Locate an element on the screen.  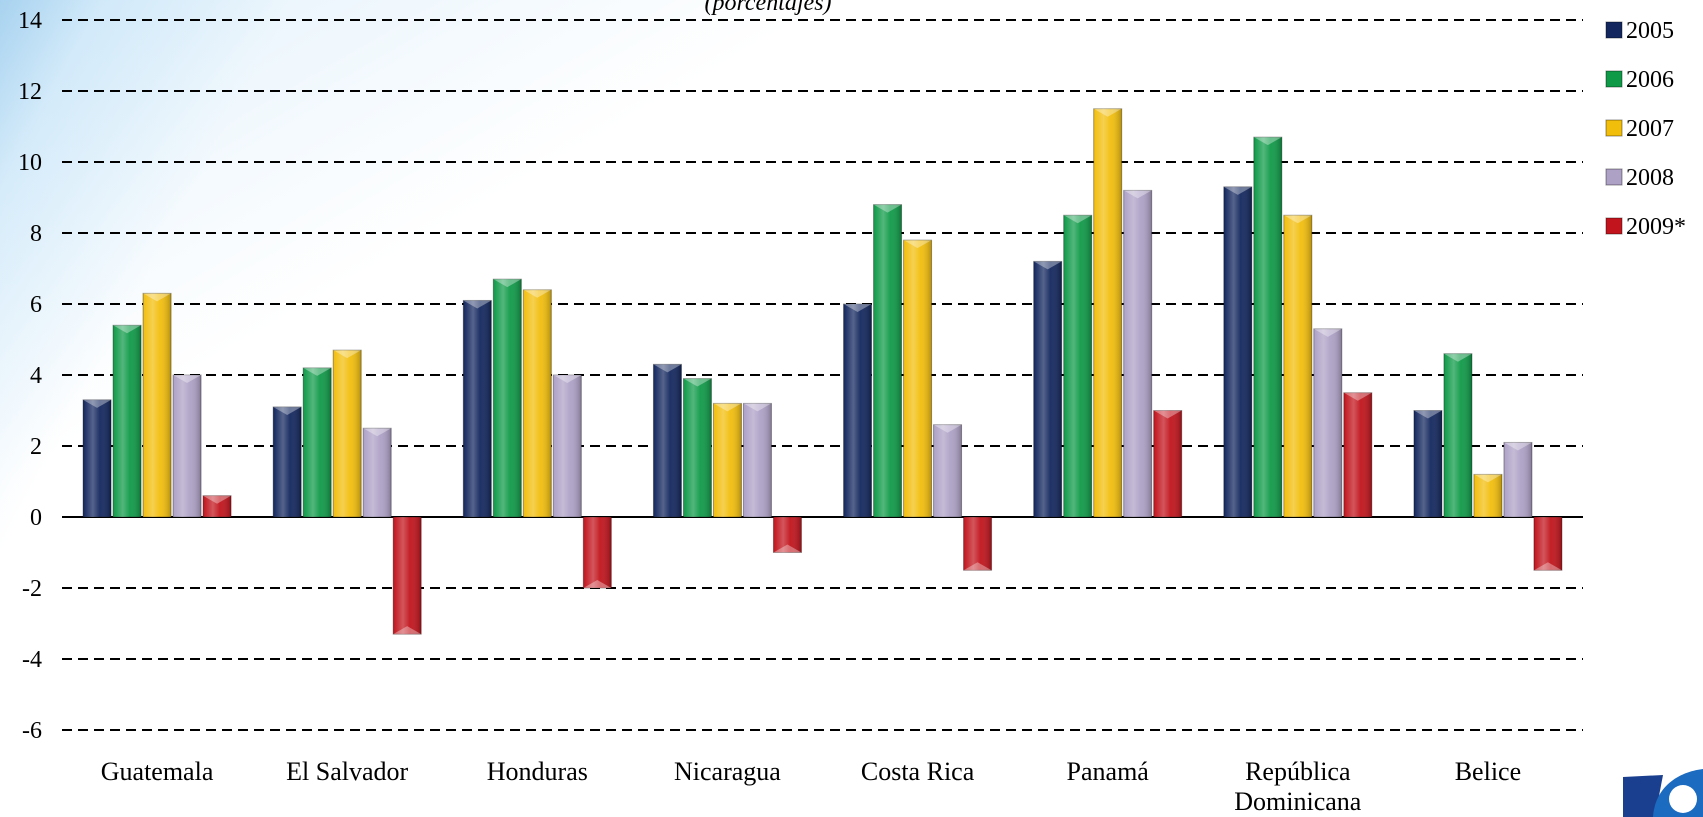
anniversary-logo is located at coordinates (1663, 793).